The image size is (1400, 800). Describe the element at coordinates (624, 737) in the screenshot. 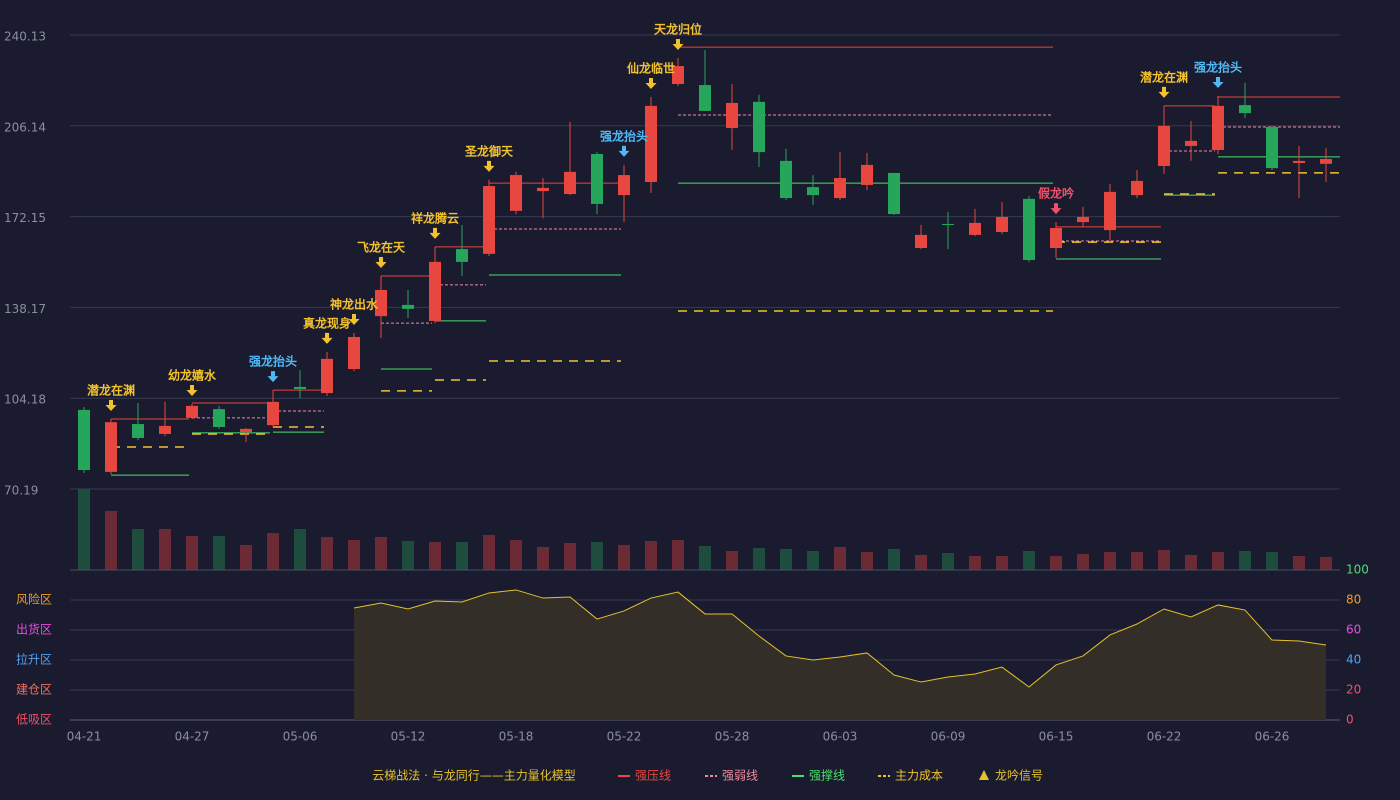

I see `x-tick-label: 05-22` at that location.